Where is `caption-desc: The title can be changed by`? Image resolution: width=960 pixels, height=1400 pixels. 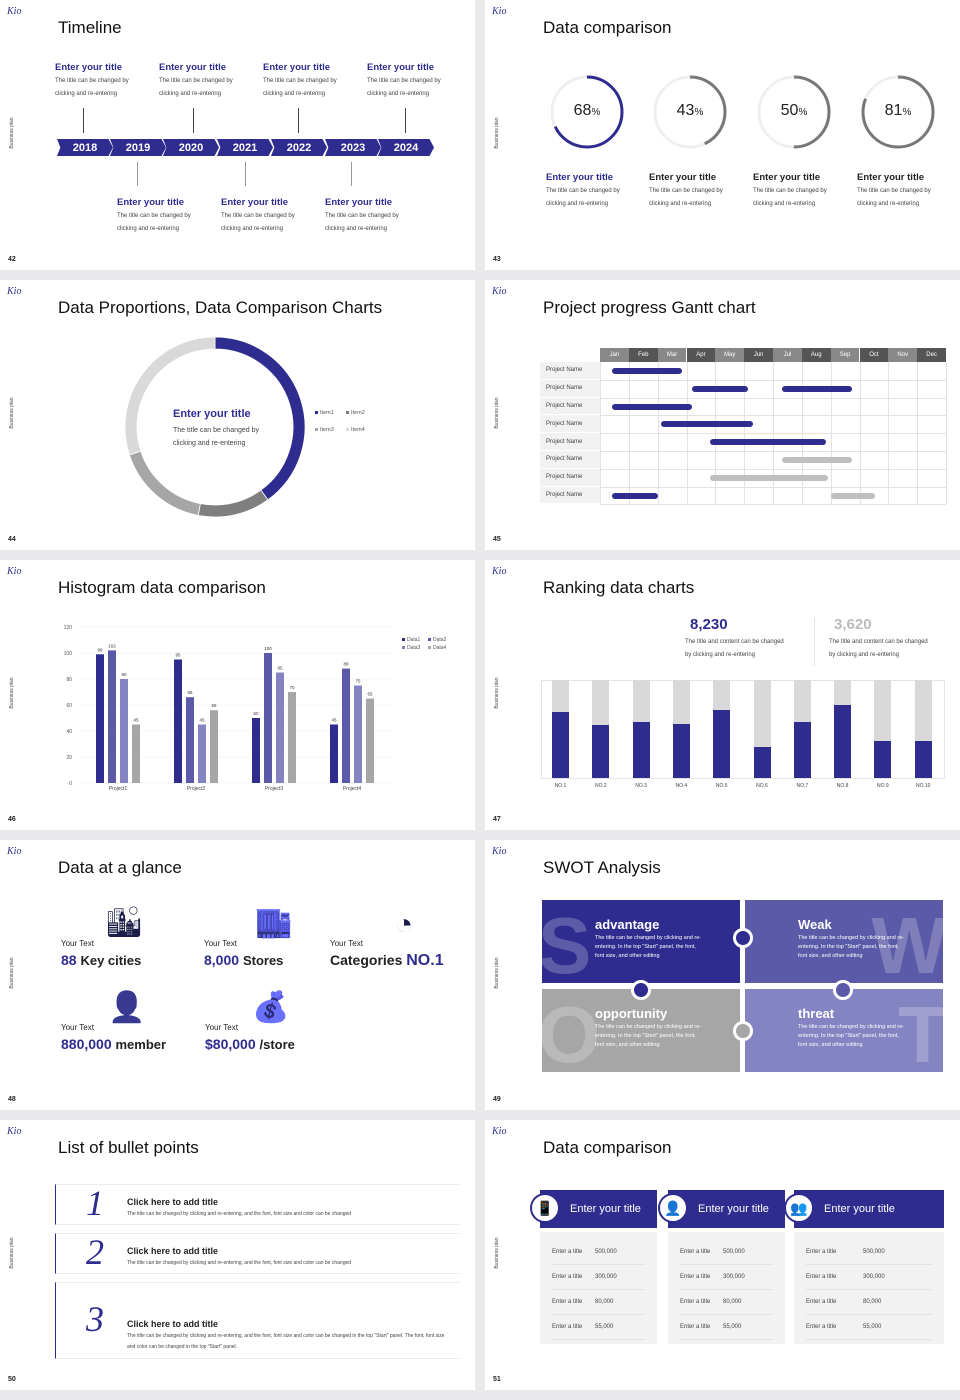 caption-desc: The title can be changed by is located at coordinates (686, 191).